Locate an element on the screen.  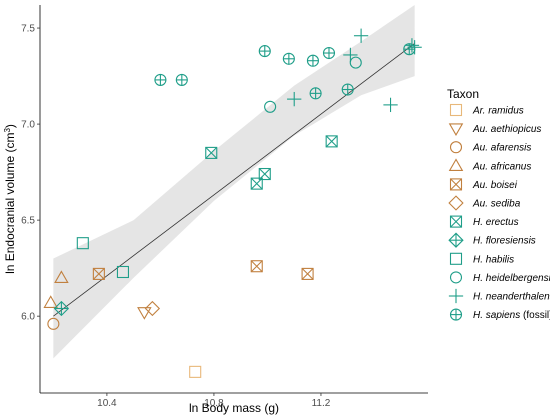
legend-label-species: habilis is located at coordinates (498, 259).